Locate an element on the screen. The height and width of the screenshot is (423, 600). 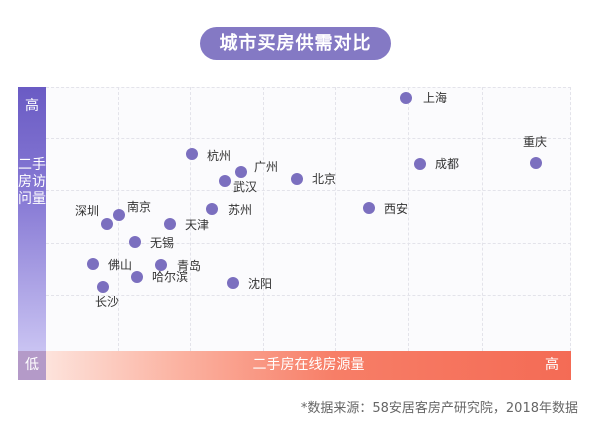
data-point-label: 无锡 is located at coordinates (162, 243).